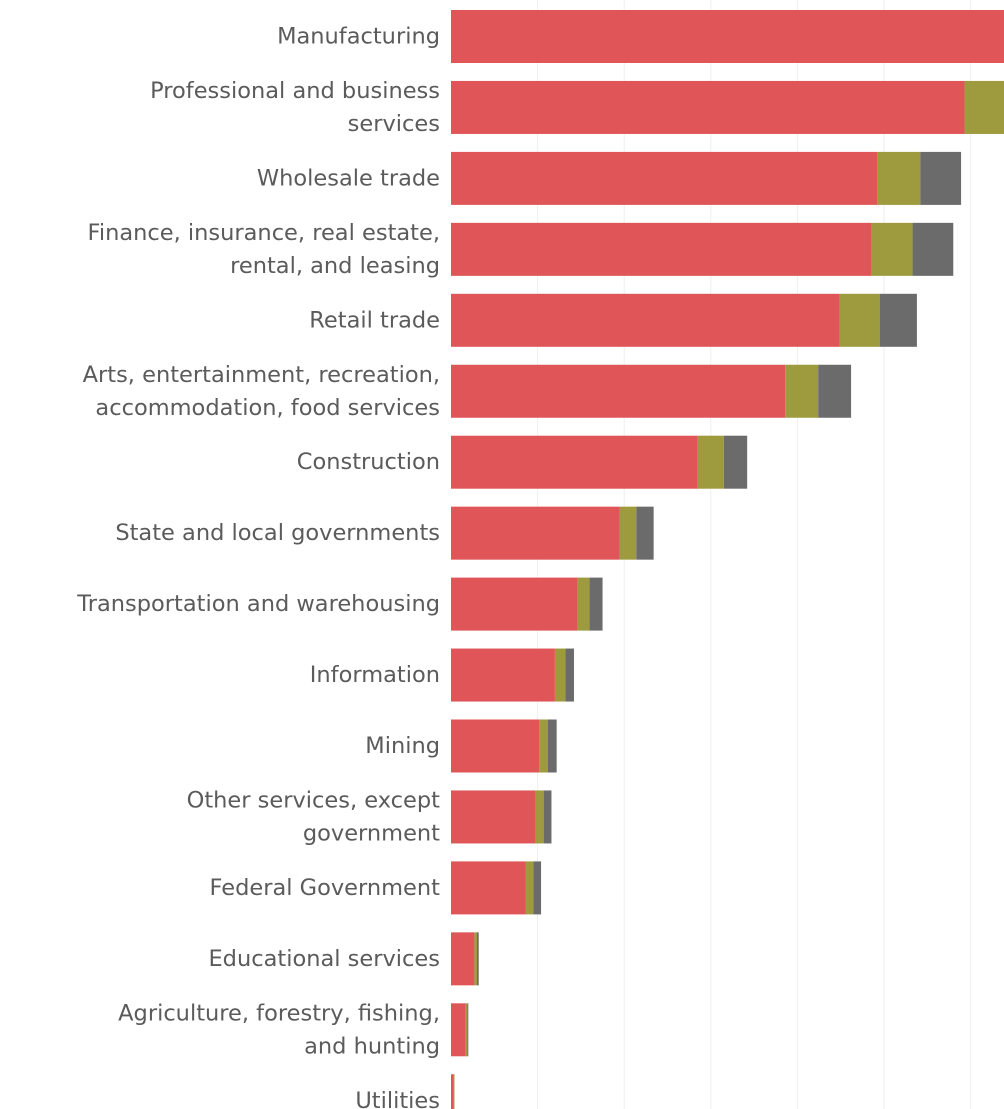 This screenshot has width=1004, height=1109. I want to click on category-label: Finance, insurance, real estate,, so click(264, 233).